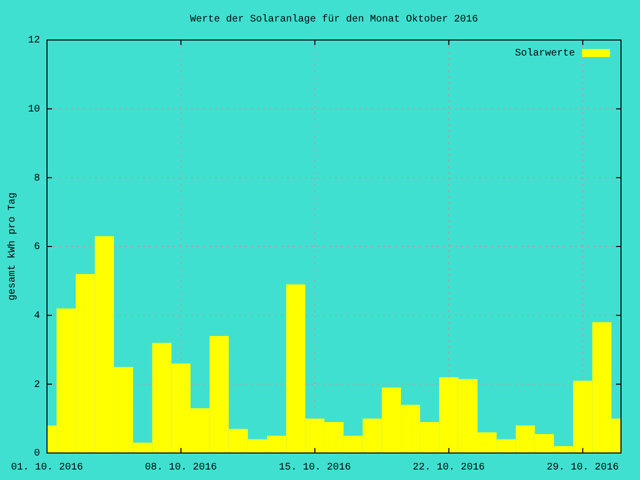 Image resolution: width=640 pixels, height=480 pixels. What do you see at coordinates (544, 54) in the screenshot?
I see `legend-label: Solarwerte` at bounding box center [544, 54].